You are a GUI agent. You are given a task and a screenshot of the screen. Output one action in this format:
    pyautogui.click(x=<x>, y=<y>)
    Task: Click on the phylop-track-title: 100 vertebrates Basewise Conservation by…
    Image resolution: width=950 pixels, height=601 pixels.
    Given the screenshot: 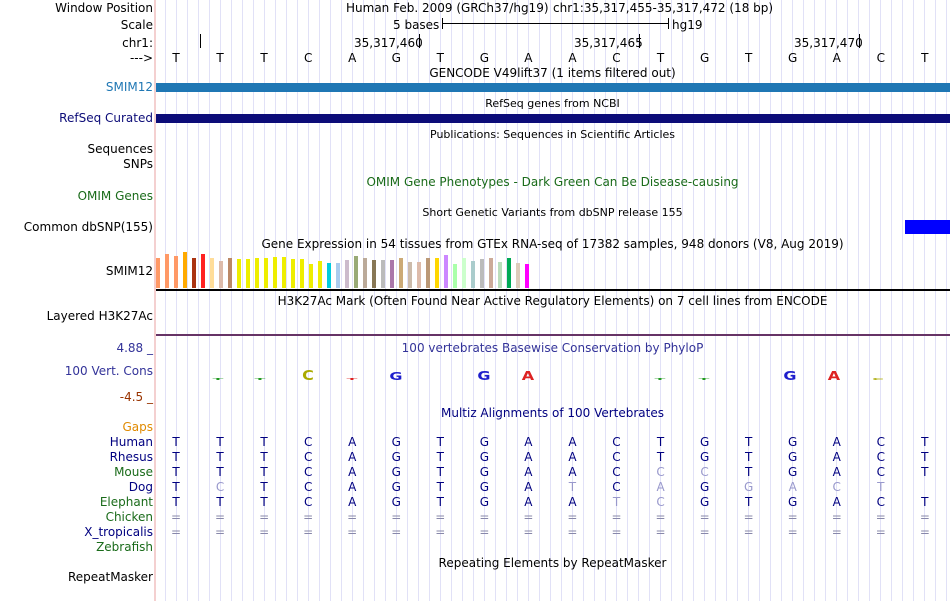 What is the action you would take?
    pyautogui.click(x=552, y=348)
    